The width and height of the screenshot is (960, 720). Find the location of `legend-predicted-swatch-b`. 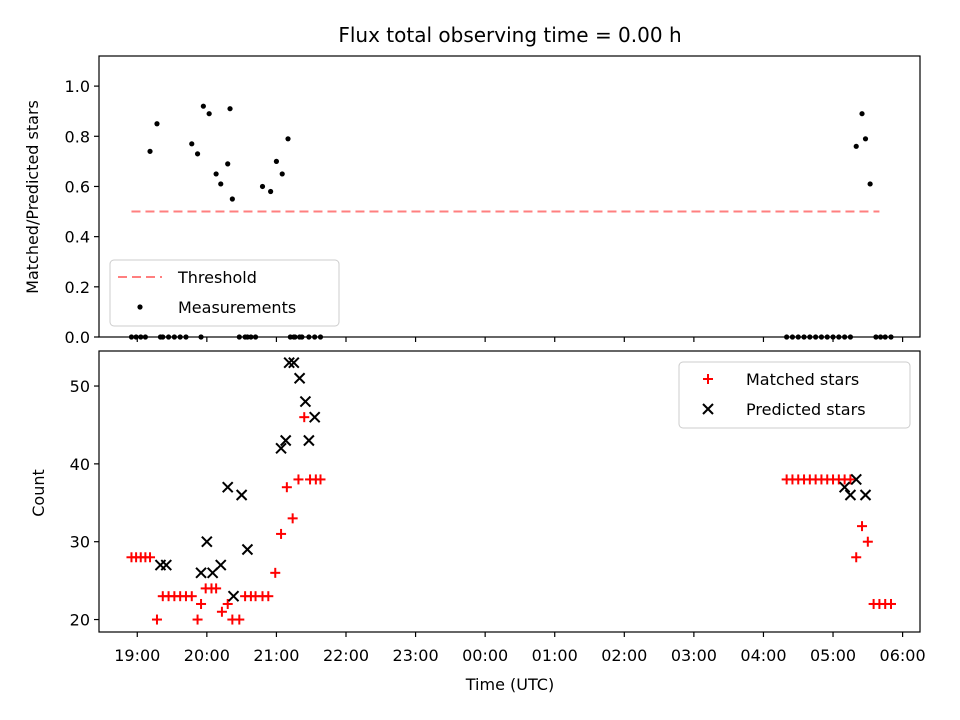

legend-predicted-swatch-b is located at coordinates (708, 409).